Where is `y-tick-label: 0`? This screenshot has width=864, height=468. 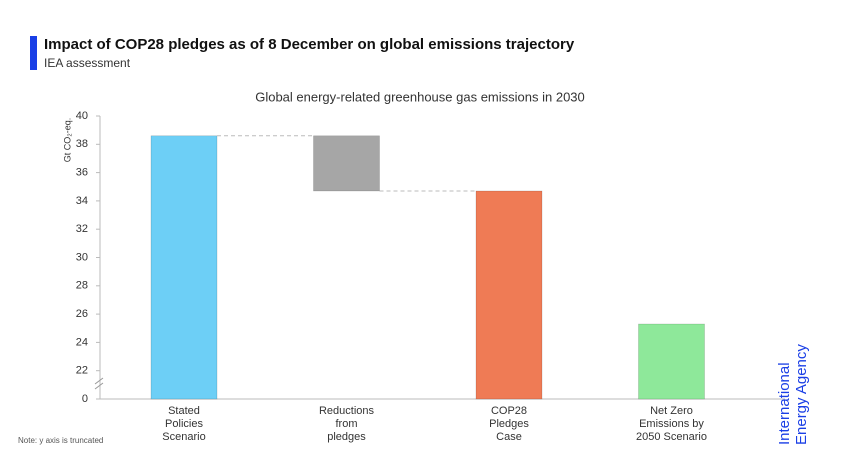 y-tick-label: 0 is located at coordinates (85, 399).